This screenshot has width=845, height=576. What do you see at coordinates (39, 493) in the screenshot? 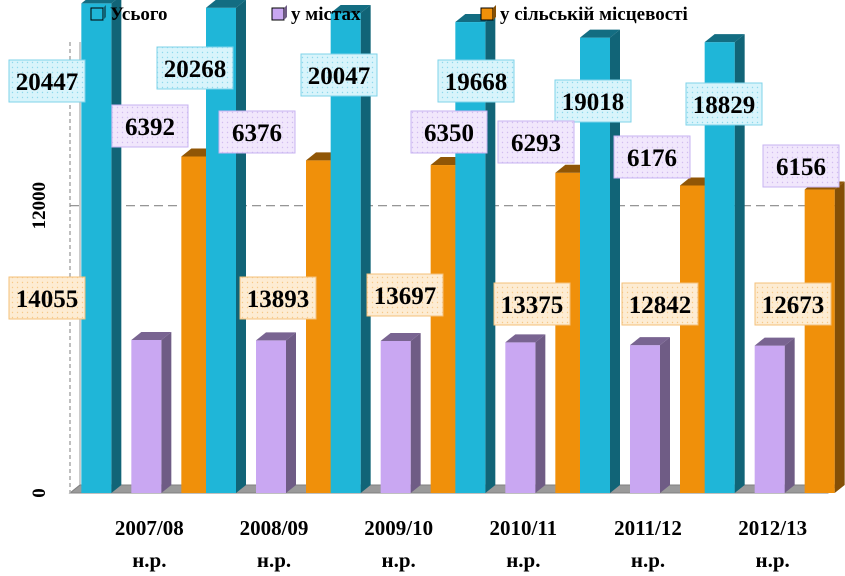
I see `y-tick-label: 0` at bounding box center [39, 493].